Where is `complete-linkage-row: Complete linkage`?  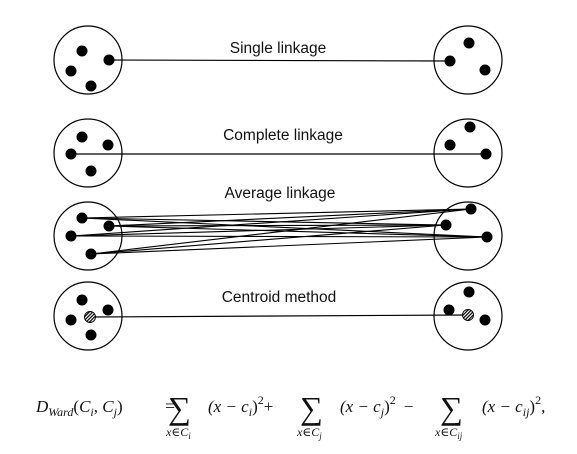 complete-linkage-row: Complete linkage is located at coordinates (278, 153).